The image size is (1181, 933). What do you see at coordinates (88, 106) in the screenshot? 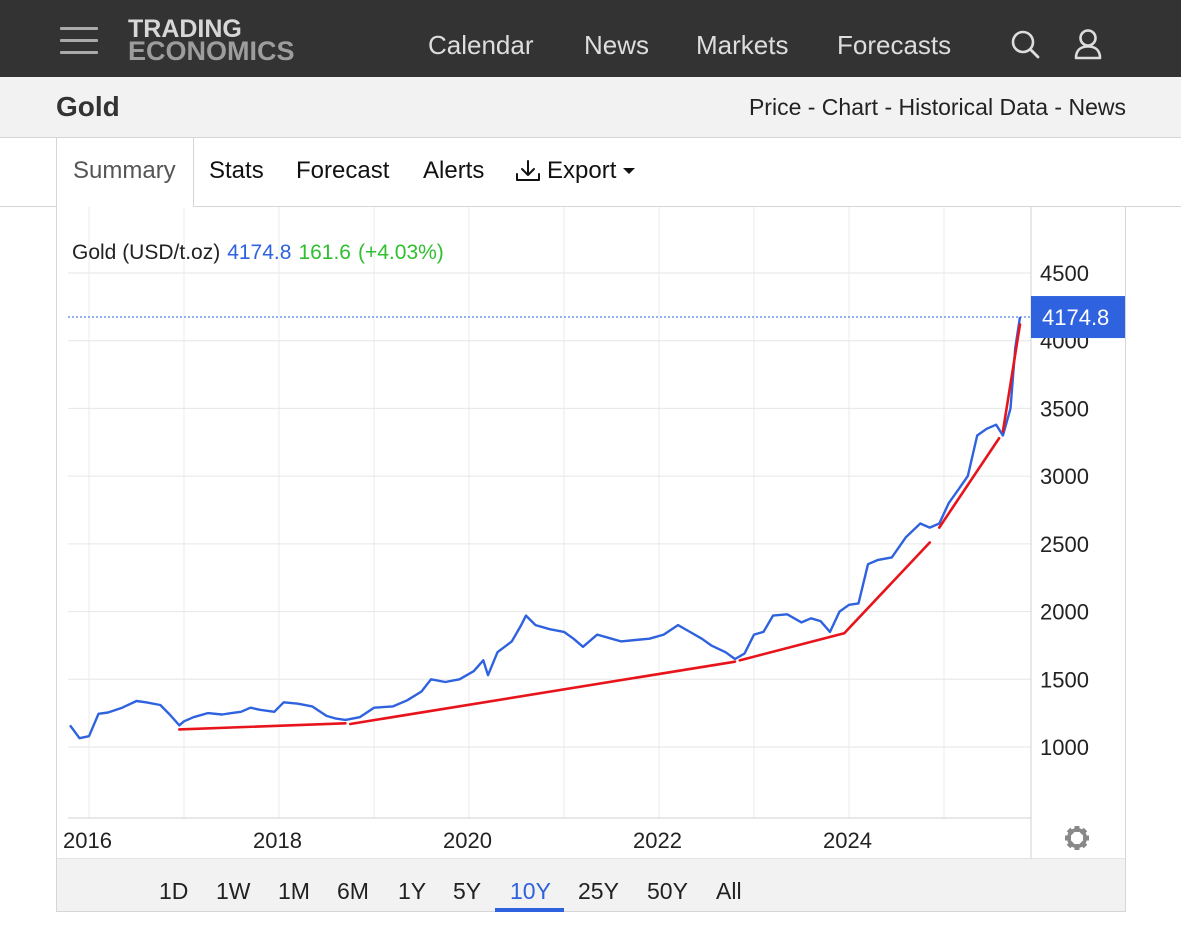
I see `page-title: Gold` at bounding box center [88, 106].